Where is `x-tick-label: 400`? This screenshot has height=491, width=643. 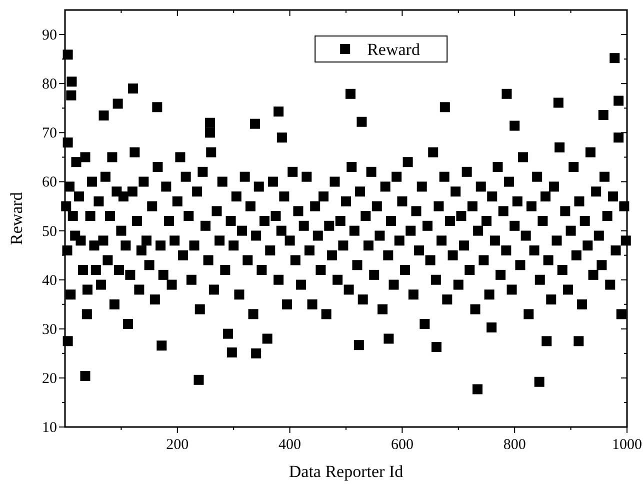 x-tick-label: 400 is located at coordinates (290, 445).